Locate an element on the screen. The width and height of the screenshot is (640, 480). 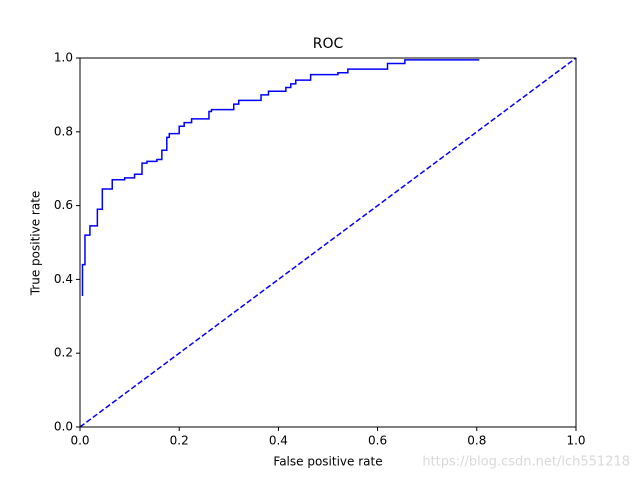
y-tick-label: 1.0 is located at coordinates (63, 58).